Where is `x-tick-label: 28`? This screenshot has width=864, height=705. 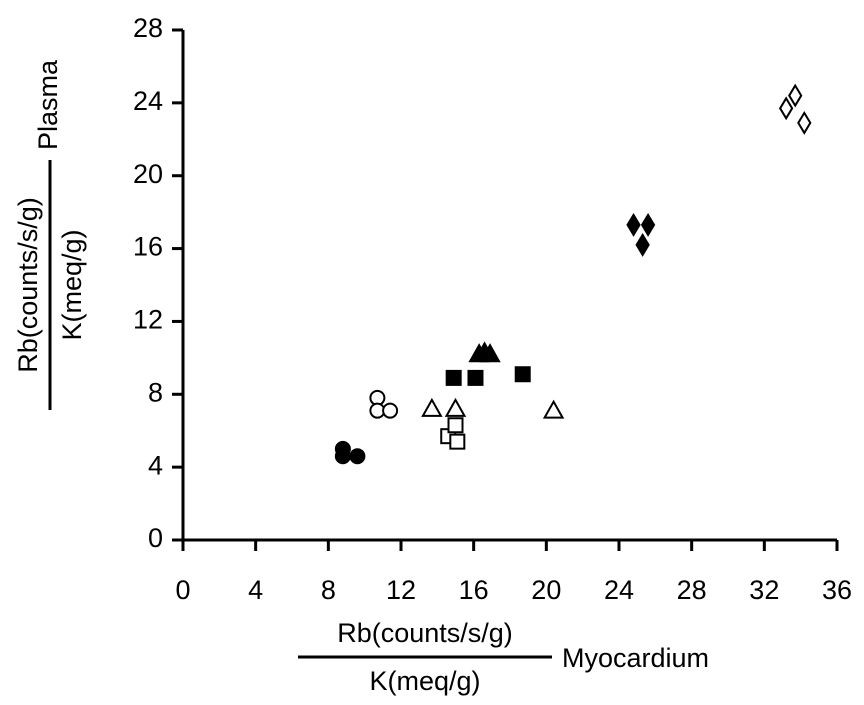
x-tick-label: 28 is located at coordinates (692, 590).